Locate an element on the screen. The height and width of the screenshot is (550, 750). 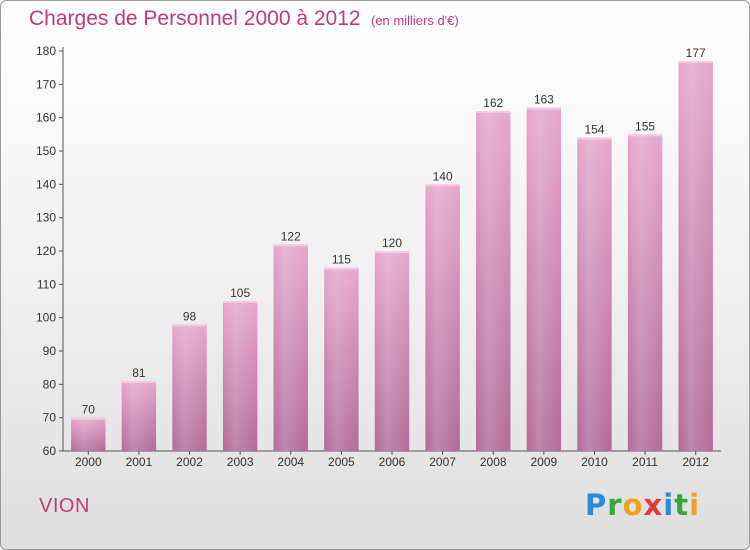
bar-2008 is located at coordinates (493, 281).